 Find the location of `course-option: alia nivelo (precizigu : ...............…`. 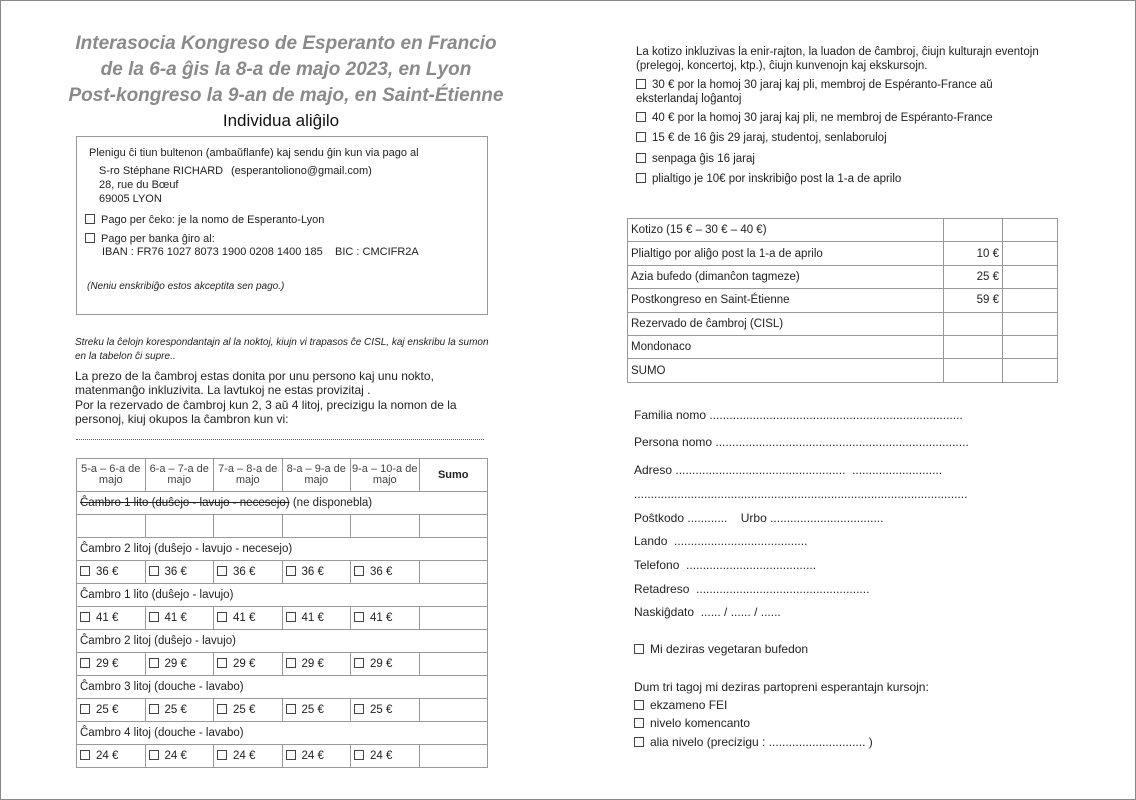

course-option: alia nivelo (precizigu : ...............… is located at coordinates (753, 742).